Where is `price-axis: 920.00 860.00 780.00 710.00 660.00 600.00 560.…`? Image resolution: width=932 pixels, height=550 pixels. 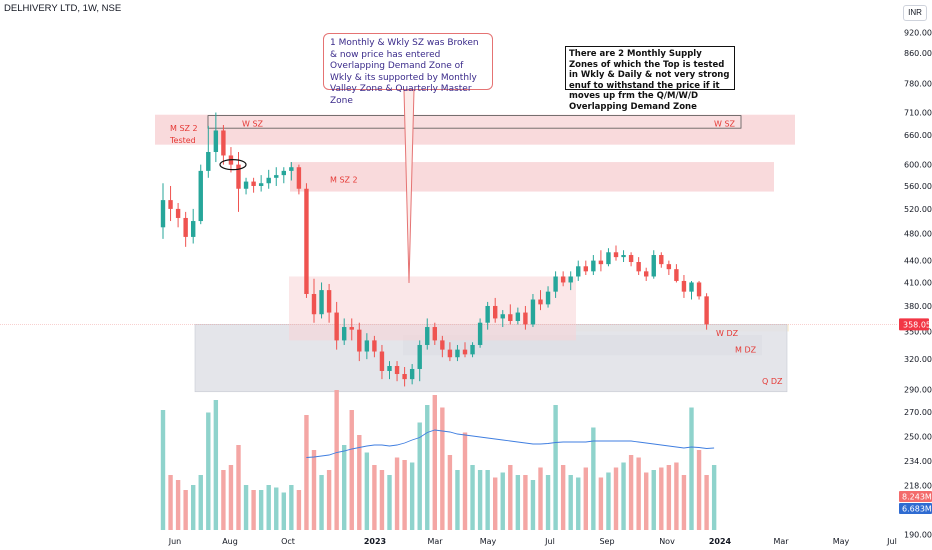 price-axis: 920.00 860.00 780.00 710.00 660.00 600.00 560.… is located at coordinates (914, 275).